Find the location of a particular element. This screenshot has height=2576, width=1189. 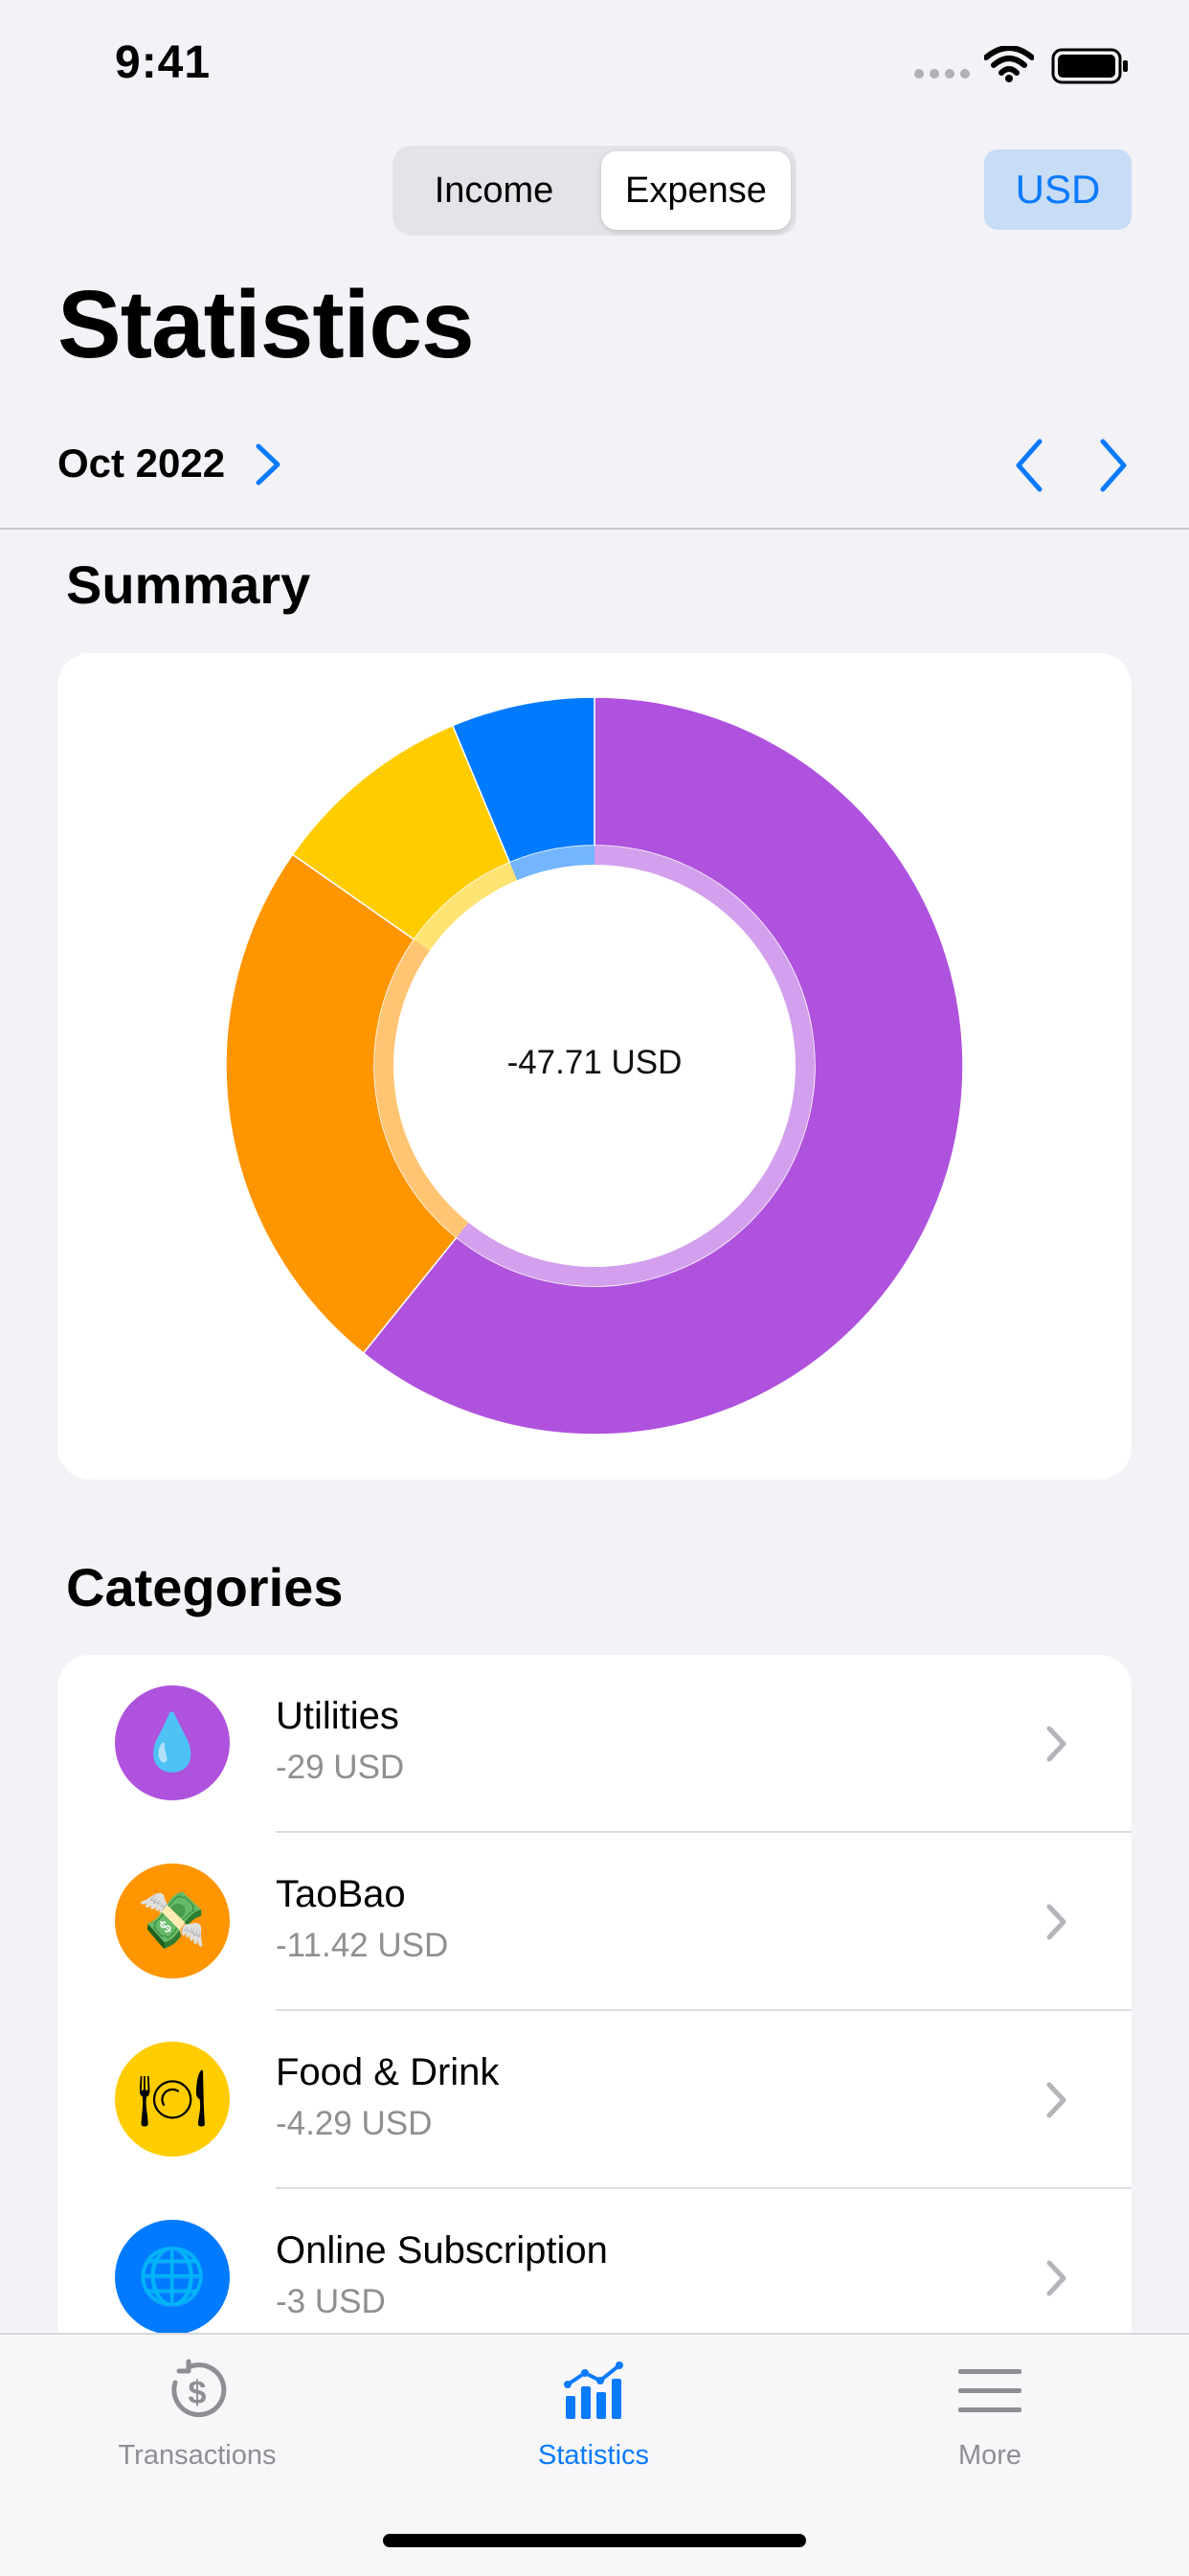

donut-slice-online-subscription is located at coordinates (523, 780).